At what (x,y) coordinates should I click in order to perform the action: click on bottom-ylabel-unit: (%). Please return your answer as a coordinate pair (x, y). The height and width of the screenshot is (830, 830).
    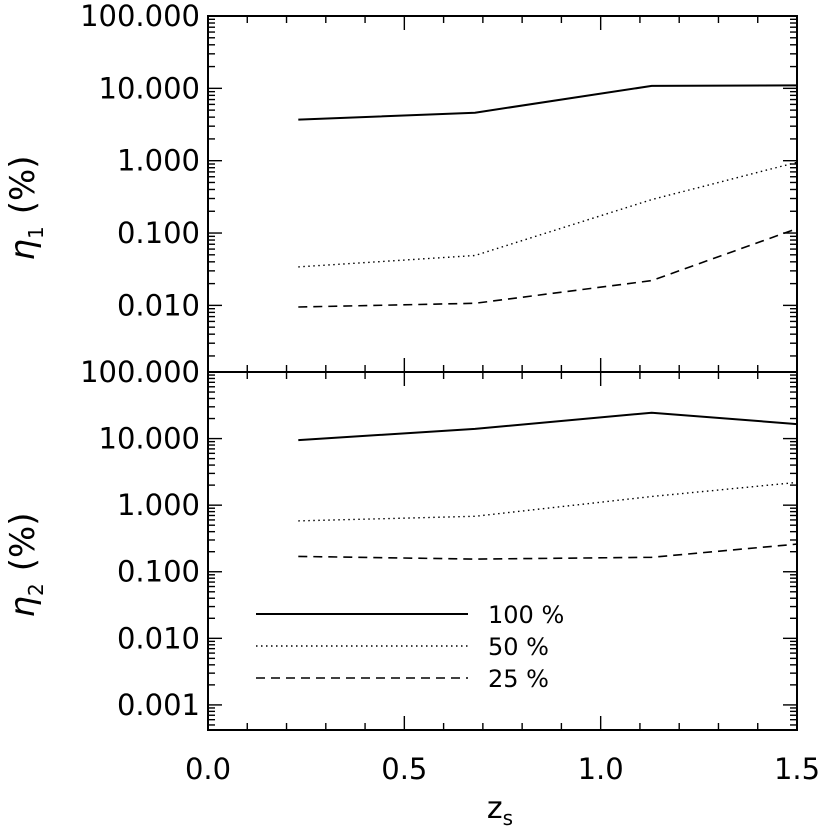
    Looking at the image, I should click on (23, 541).